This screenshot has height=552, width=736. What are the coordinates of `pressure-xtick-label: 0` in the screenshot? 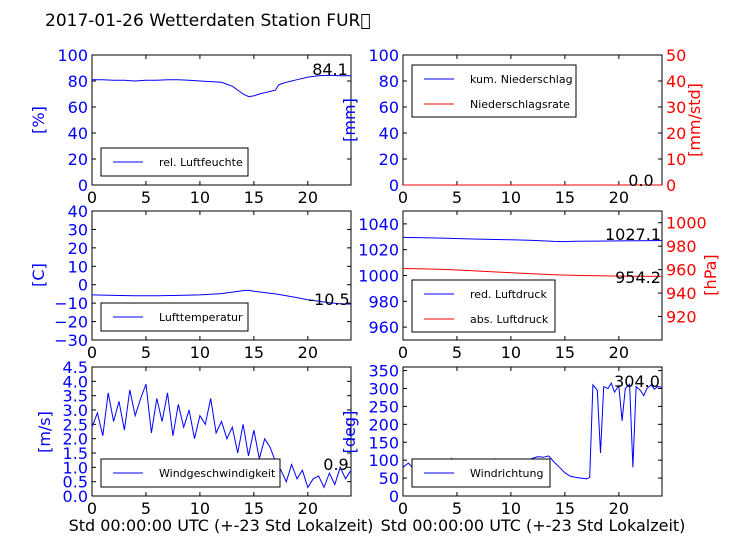 It's located at (403, 352).